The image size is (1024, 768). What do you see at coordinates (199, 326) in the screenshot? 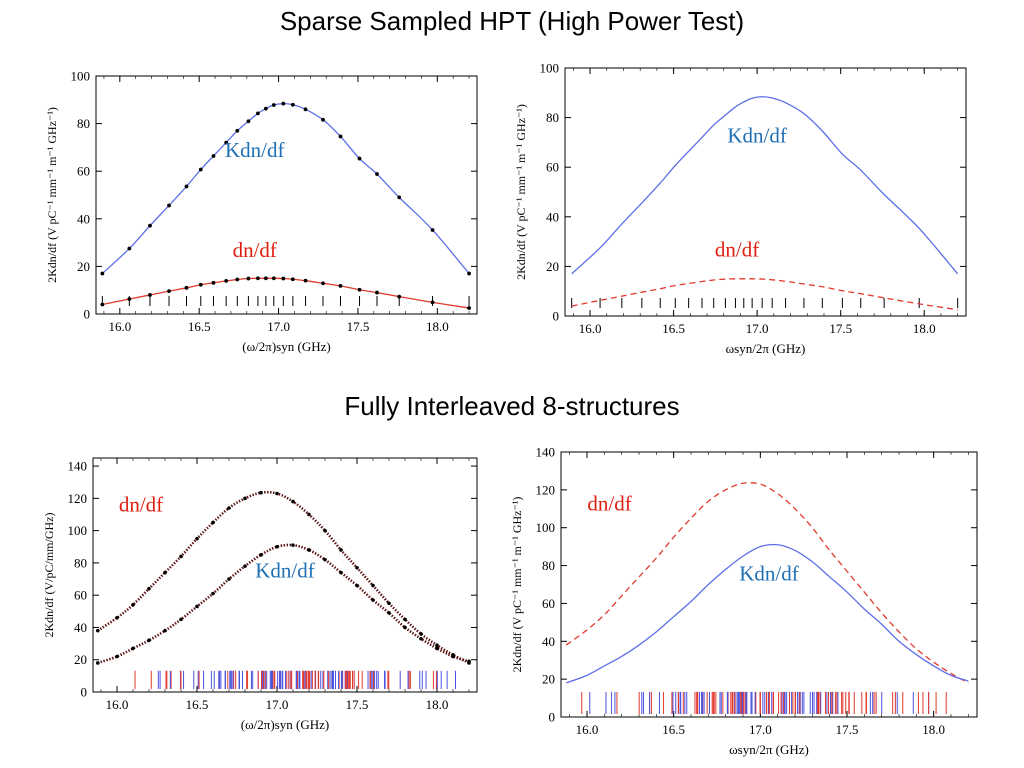
I see `x-tick-label: 16.5` at bounding box center [199, 326].